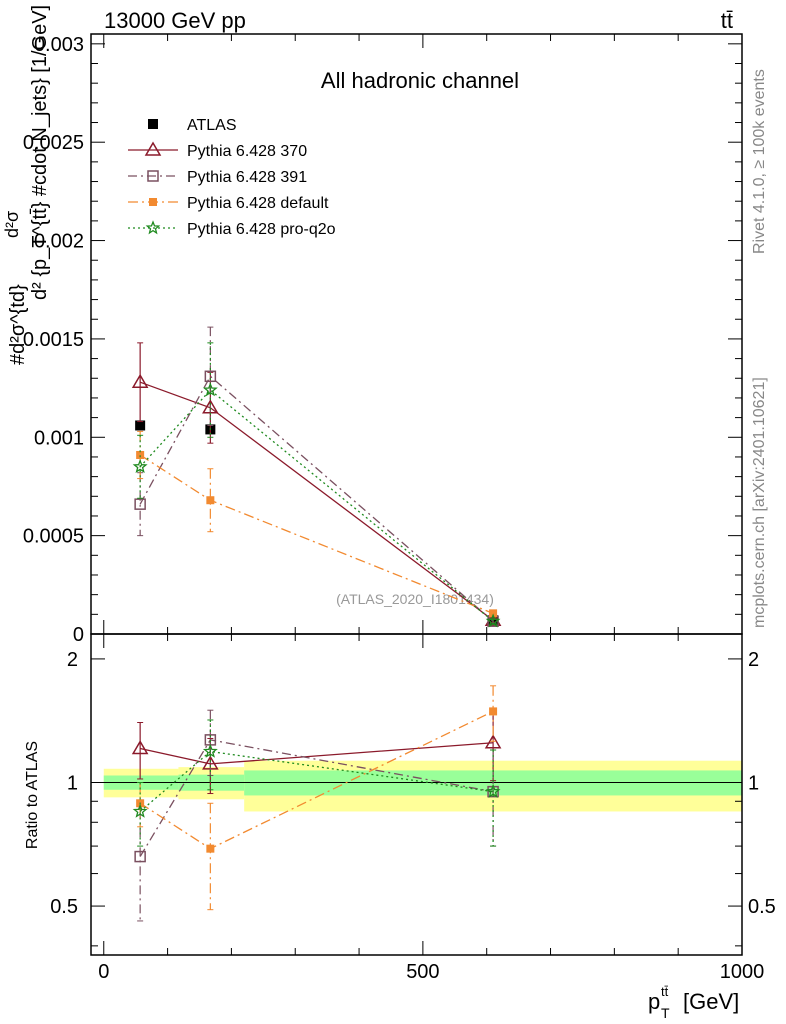 This screenshot has height=1024, width=786. I want to click on ratio-tick-label: 0.5, so click(64, 907).